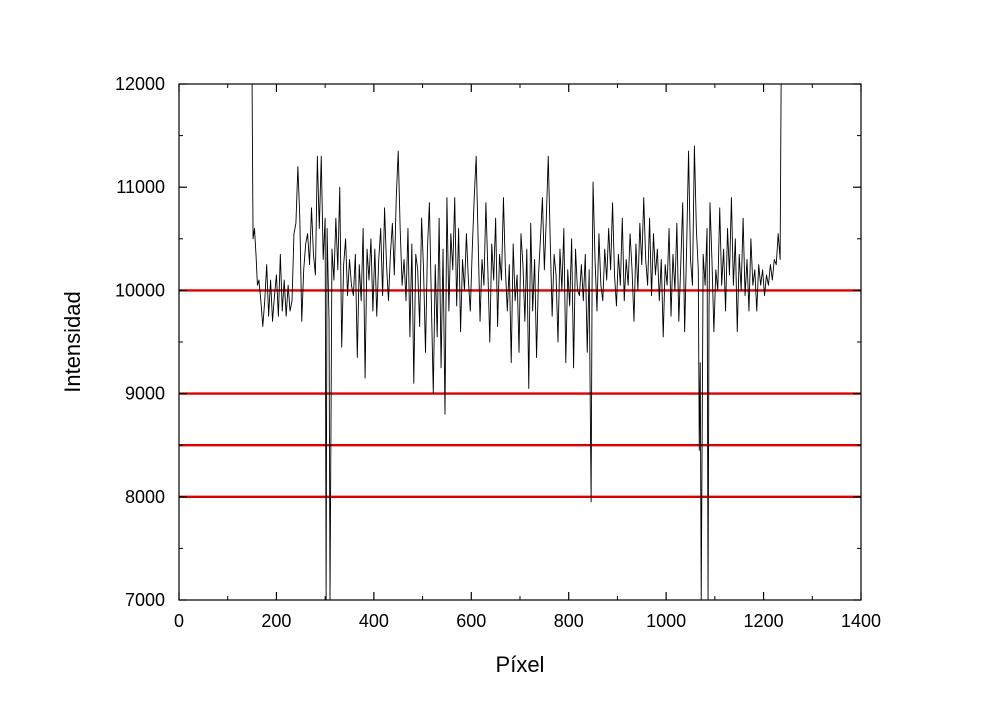 The width and height of the screenshot is (1001, 720). What do you see at coordinates (527, 621) in the screenshot?
I see `x-axis-tick-labels: 0 200 400 600 800 1000 1200 1400` at bounding box center [527, 621].